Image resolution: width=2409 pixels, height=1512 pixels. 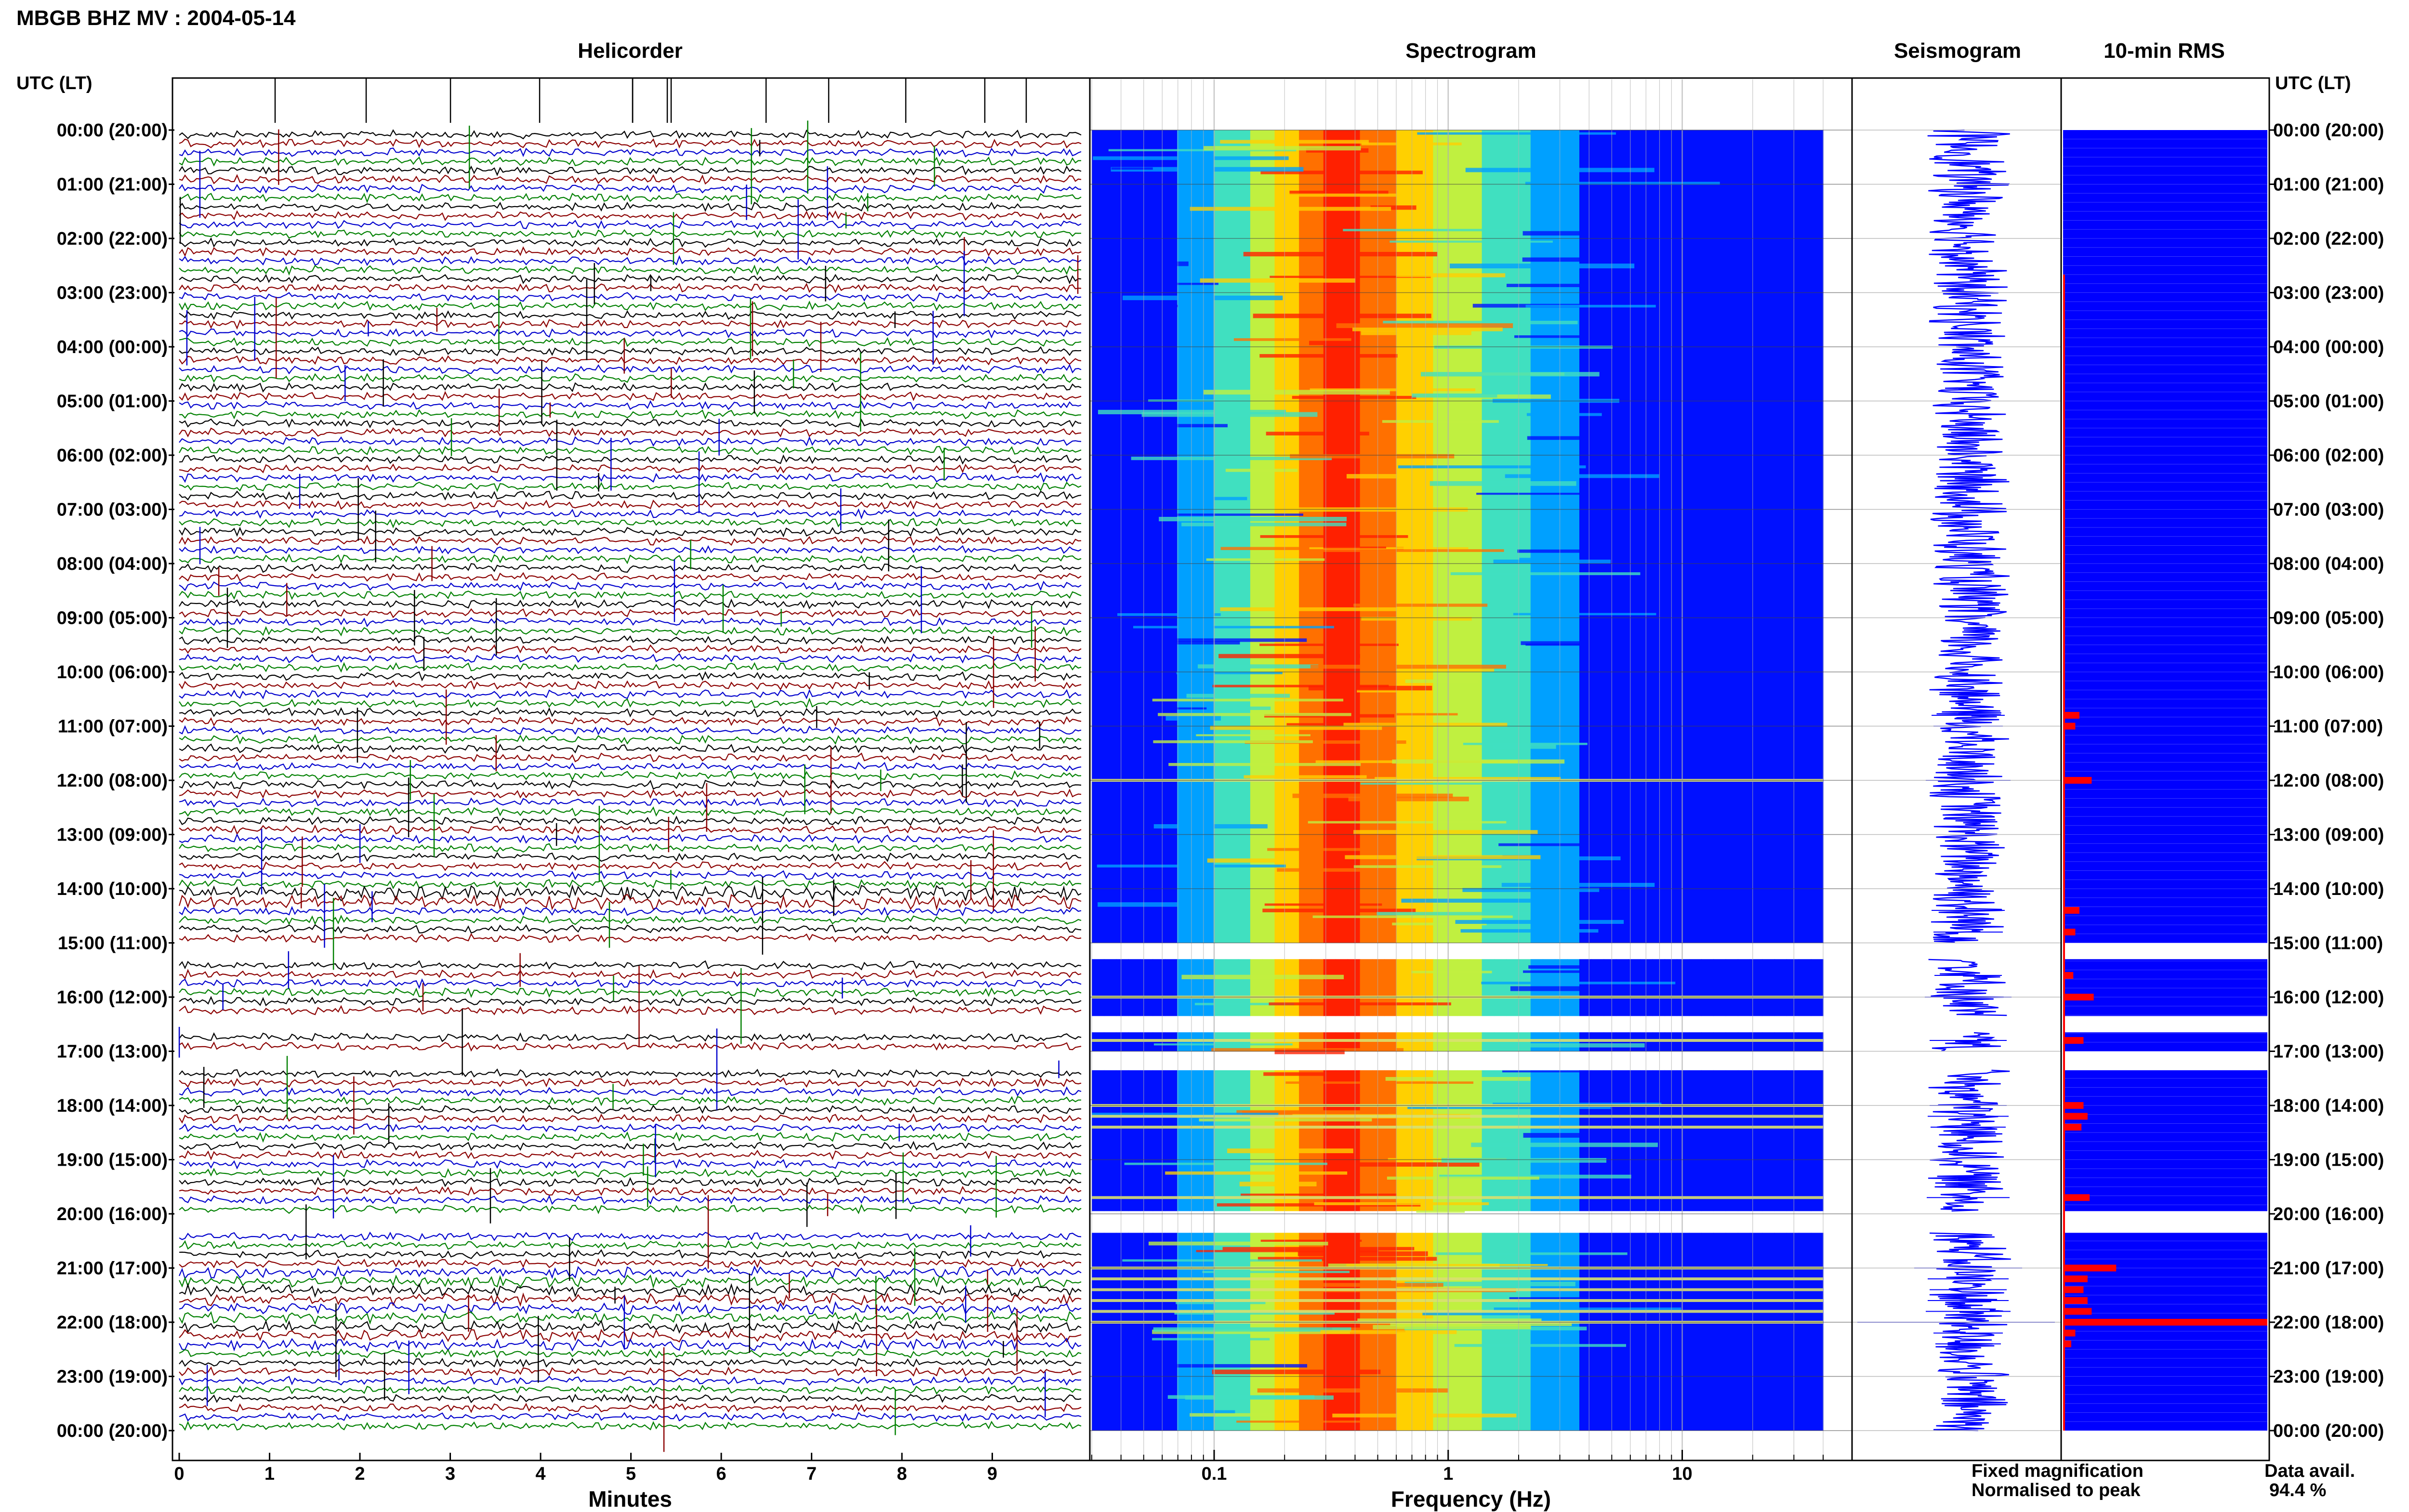 What do you see at coordinates (113, 943) in the screenshot?
I see `hour-label-left: 15:00 (11:00)` at bounding box center [113, 943].